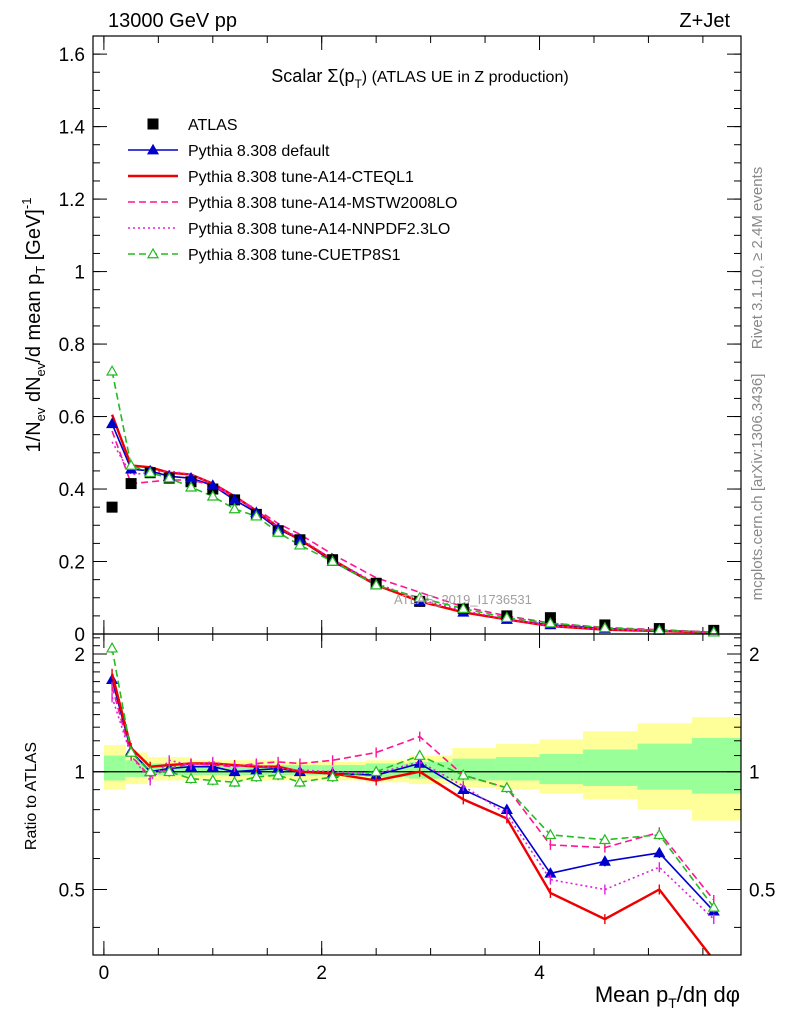 Image resolution: width=786 pixels, height=1024 pixels. Describe the element at coordinates (667, 996) in the screenshot. I see `x-axis-label: Mean pT/dη dφ` at that location.